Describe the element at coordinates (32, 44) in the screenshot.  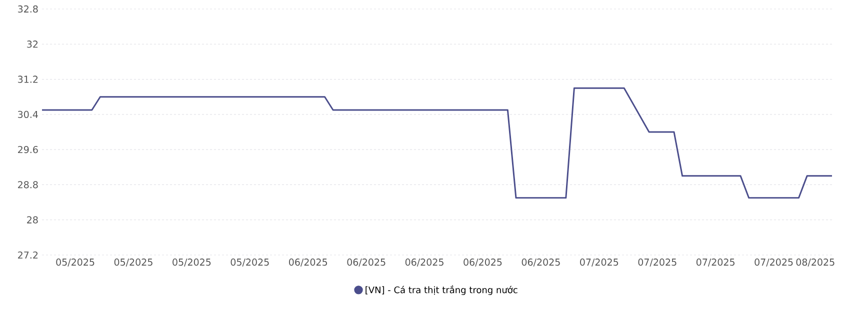
I see `y-tick-label: 32` at that location.